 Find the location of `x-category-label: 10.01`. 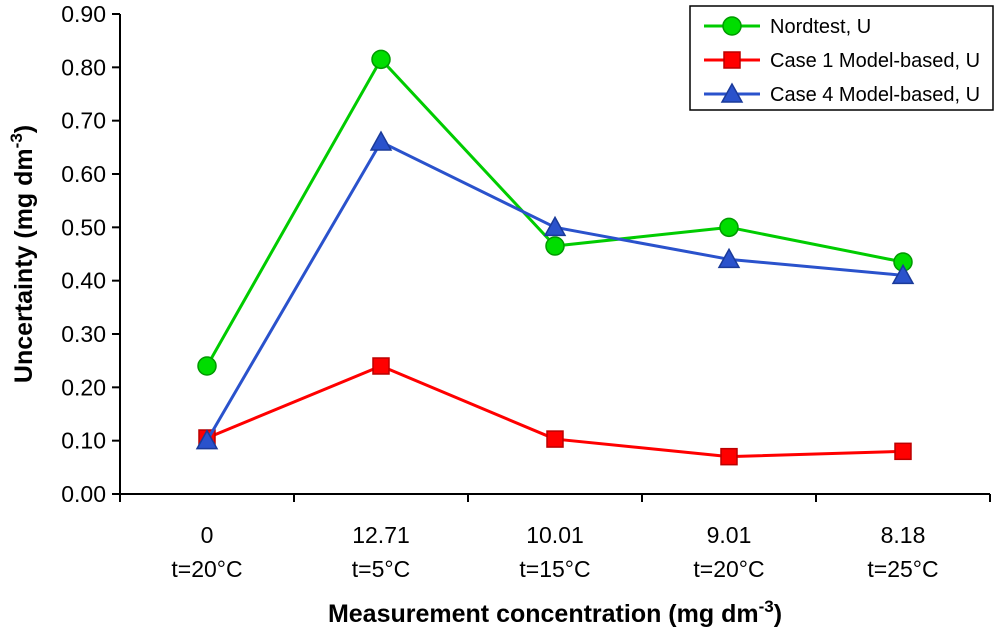

x-category-label: 10.01 is located at coordinates (555, 535).